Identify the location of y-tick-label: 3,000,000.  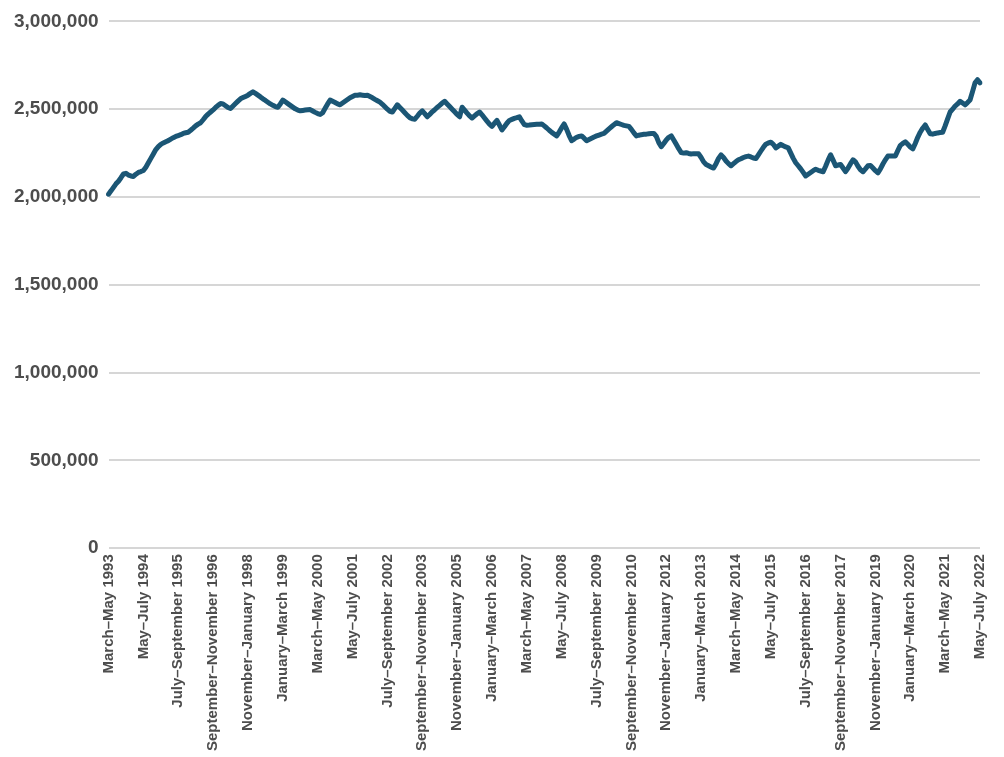
(56, 20).